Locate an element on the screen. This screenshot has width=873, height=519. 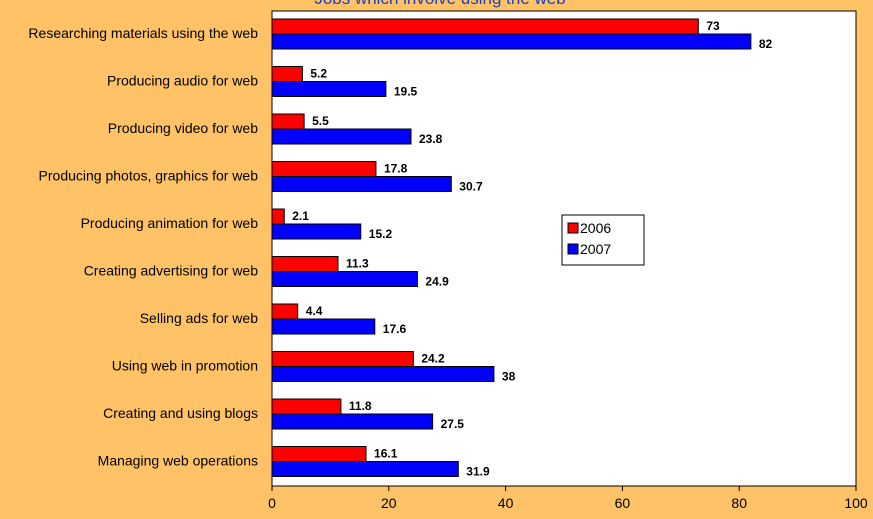
category-label: Creating and using blogs is located at coordinates (180, 413).